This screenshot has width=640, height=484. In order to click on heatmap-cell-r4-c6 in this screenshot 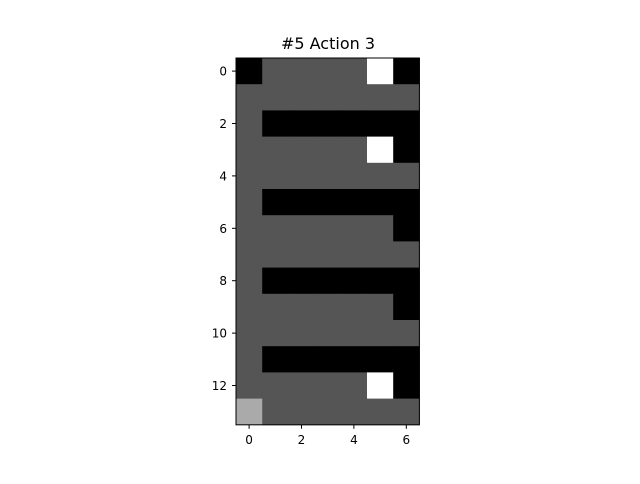, I will do `click(406, 176)`.